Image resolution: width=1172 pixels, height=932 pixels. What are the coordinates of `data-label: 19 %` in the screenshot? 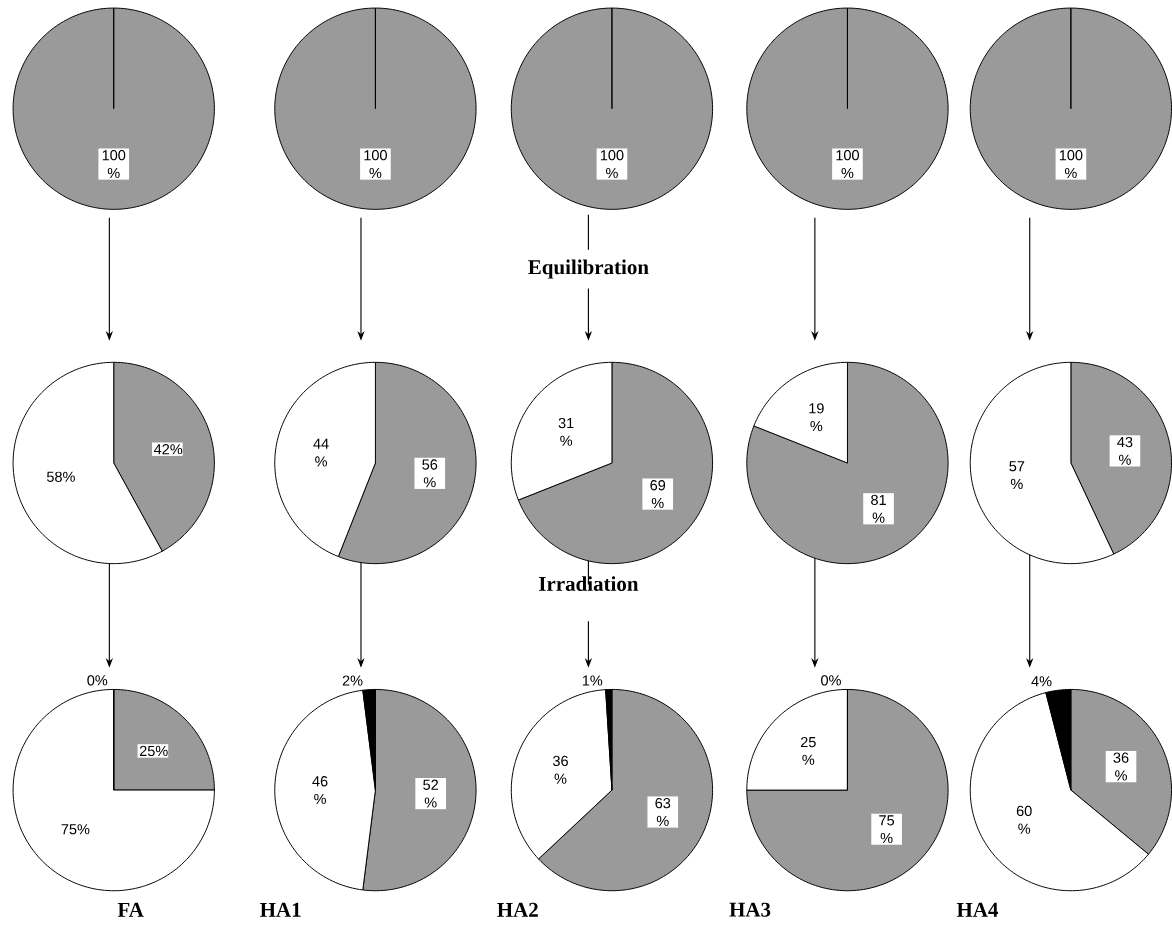 It's located at (816, 417).